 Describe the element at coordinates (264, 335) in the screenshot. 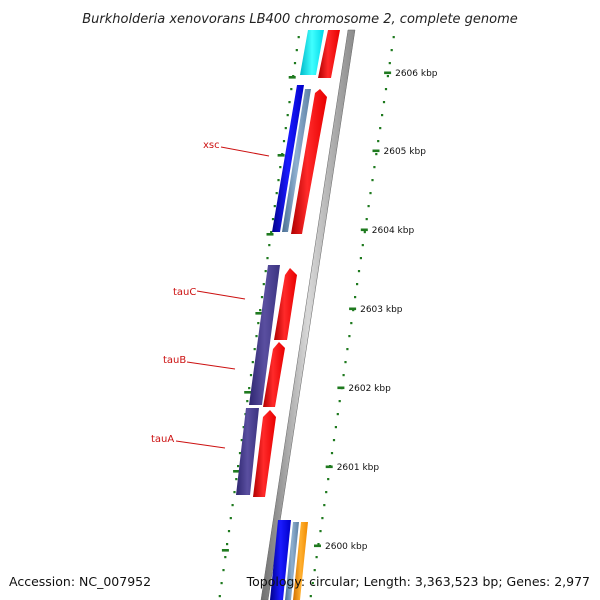

I see `feature-cds-reverse-tauC` at that location.